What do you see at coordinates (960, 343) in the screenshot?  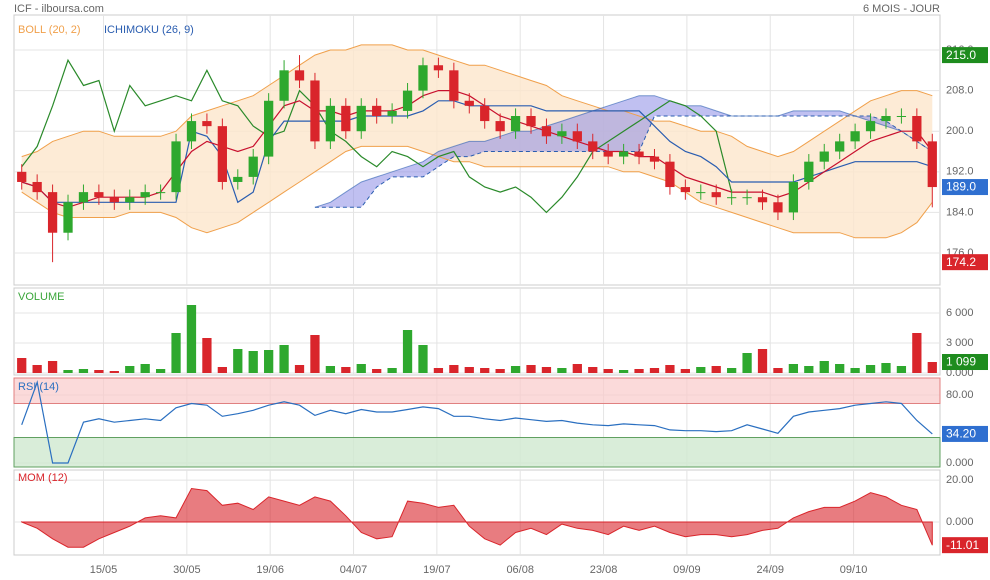 I see `y-tick-label: 3 000` at bounding box center [960, 343].